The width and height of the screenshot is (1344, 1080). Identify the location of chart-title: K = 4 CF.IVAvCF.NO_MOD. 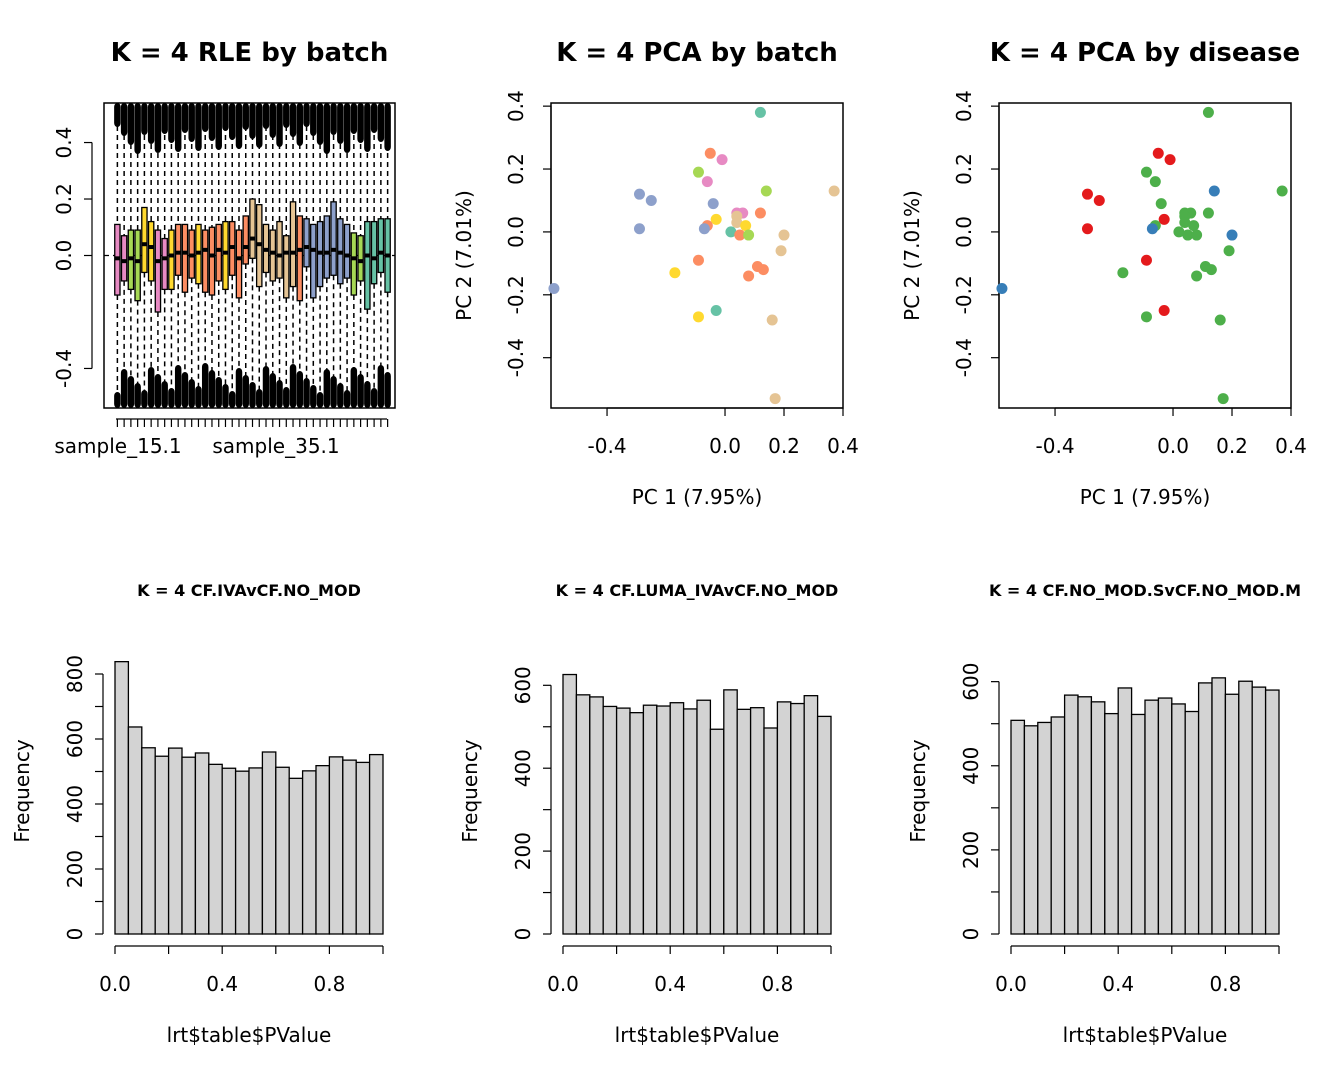
(249, 590).